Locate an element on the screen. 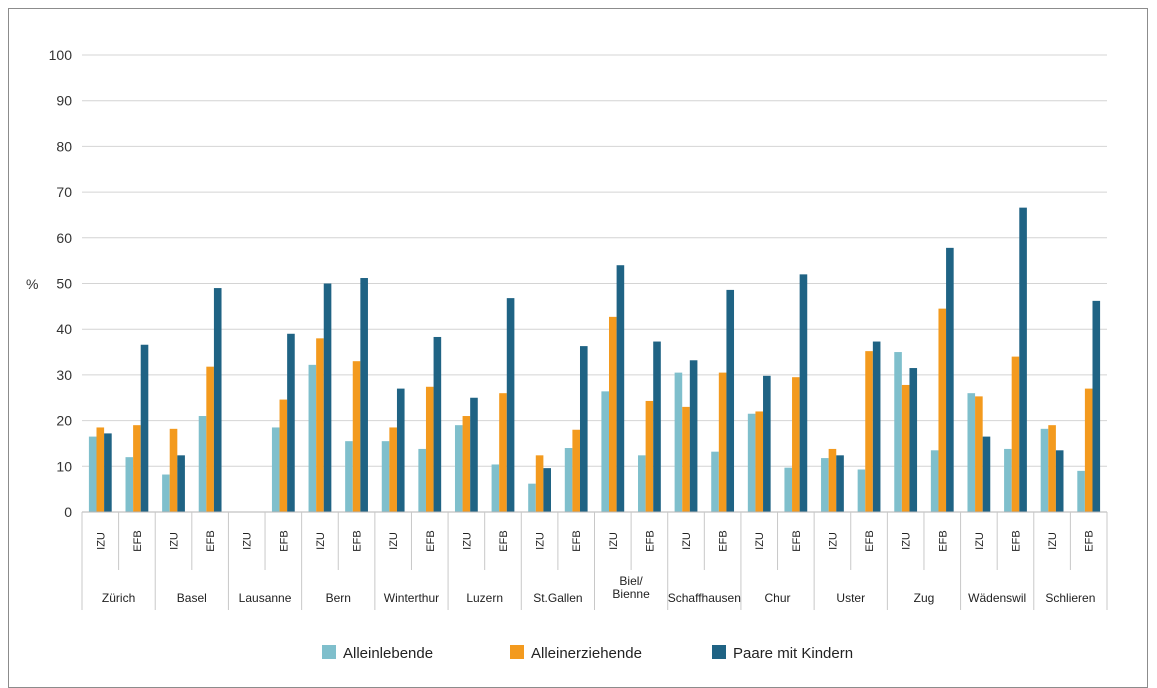 Image resolution: width=1157 pixels, height=688 pixels. x-city-label: Schlieren is located at coordinates (1070, 598).